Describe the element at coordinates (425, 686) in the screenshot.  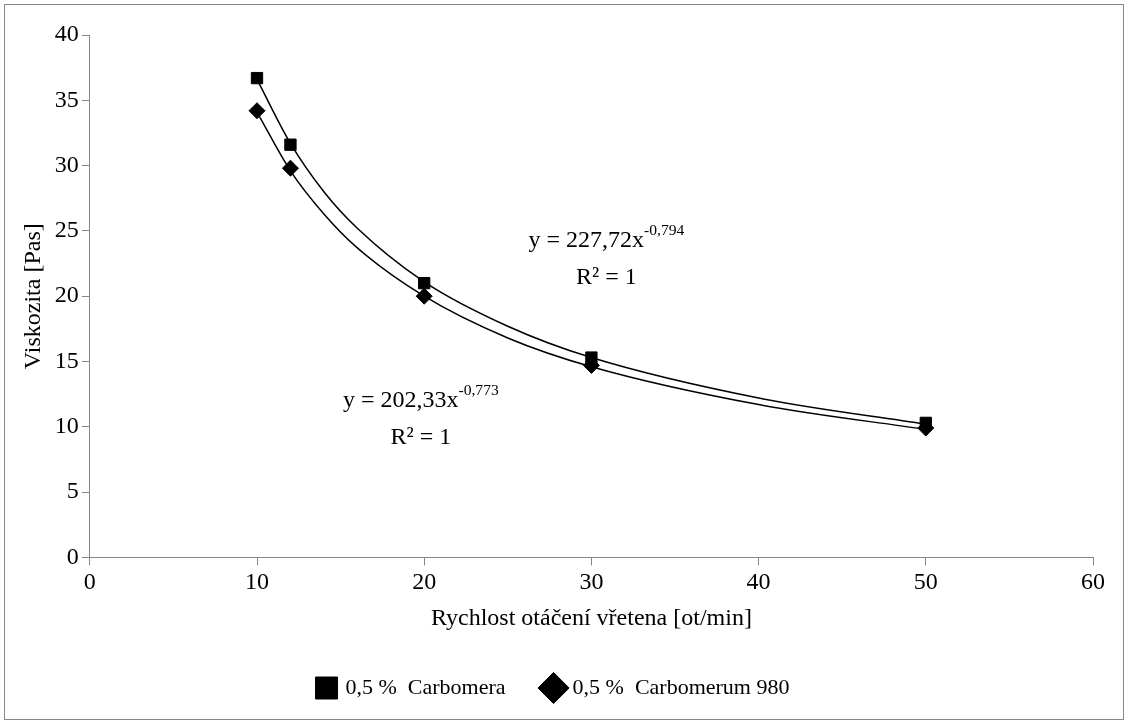
I see `legend-label: 0,5 % Carbomera` at that location.